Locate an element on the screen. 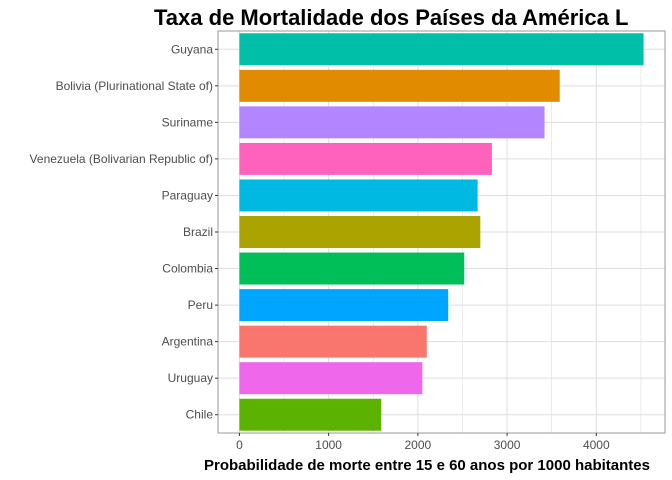 This screenshot has height=480, width=672. bar-peru is located at coordinates (344, 305).